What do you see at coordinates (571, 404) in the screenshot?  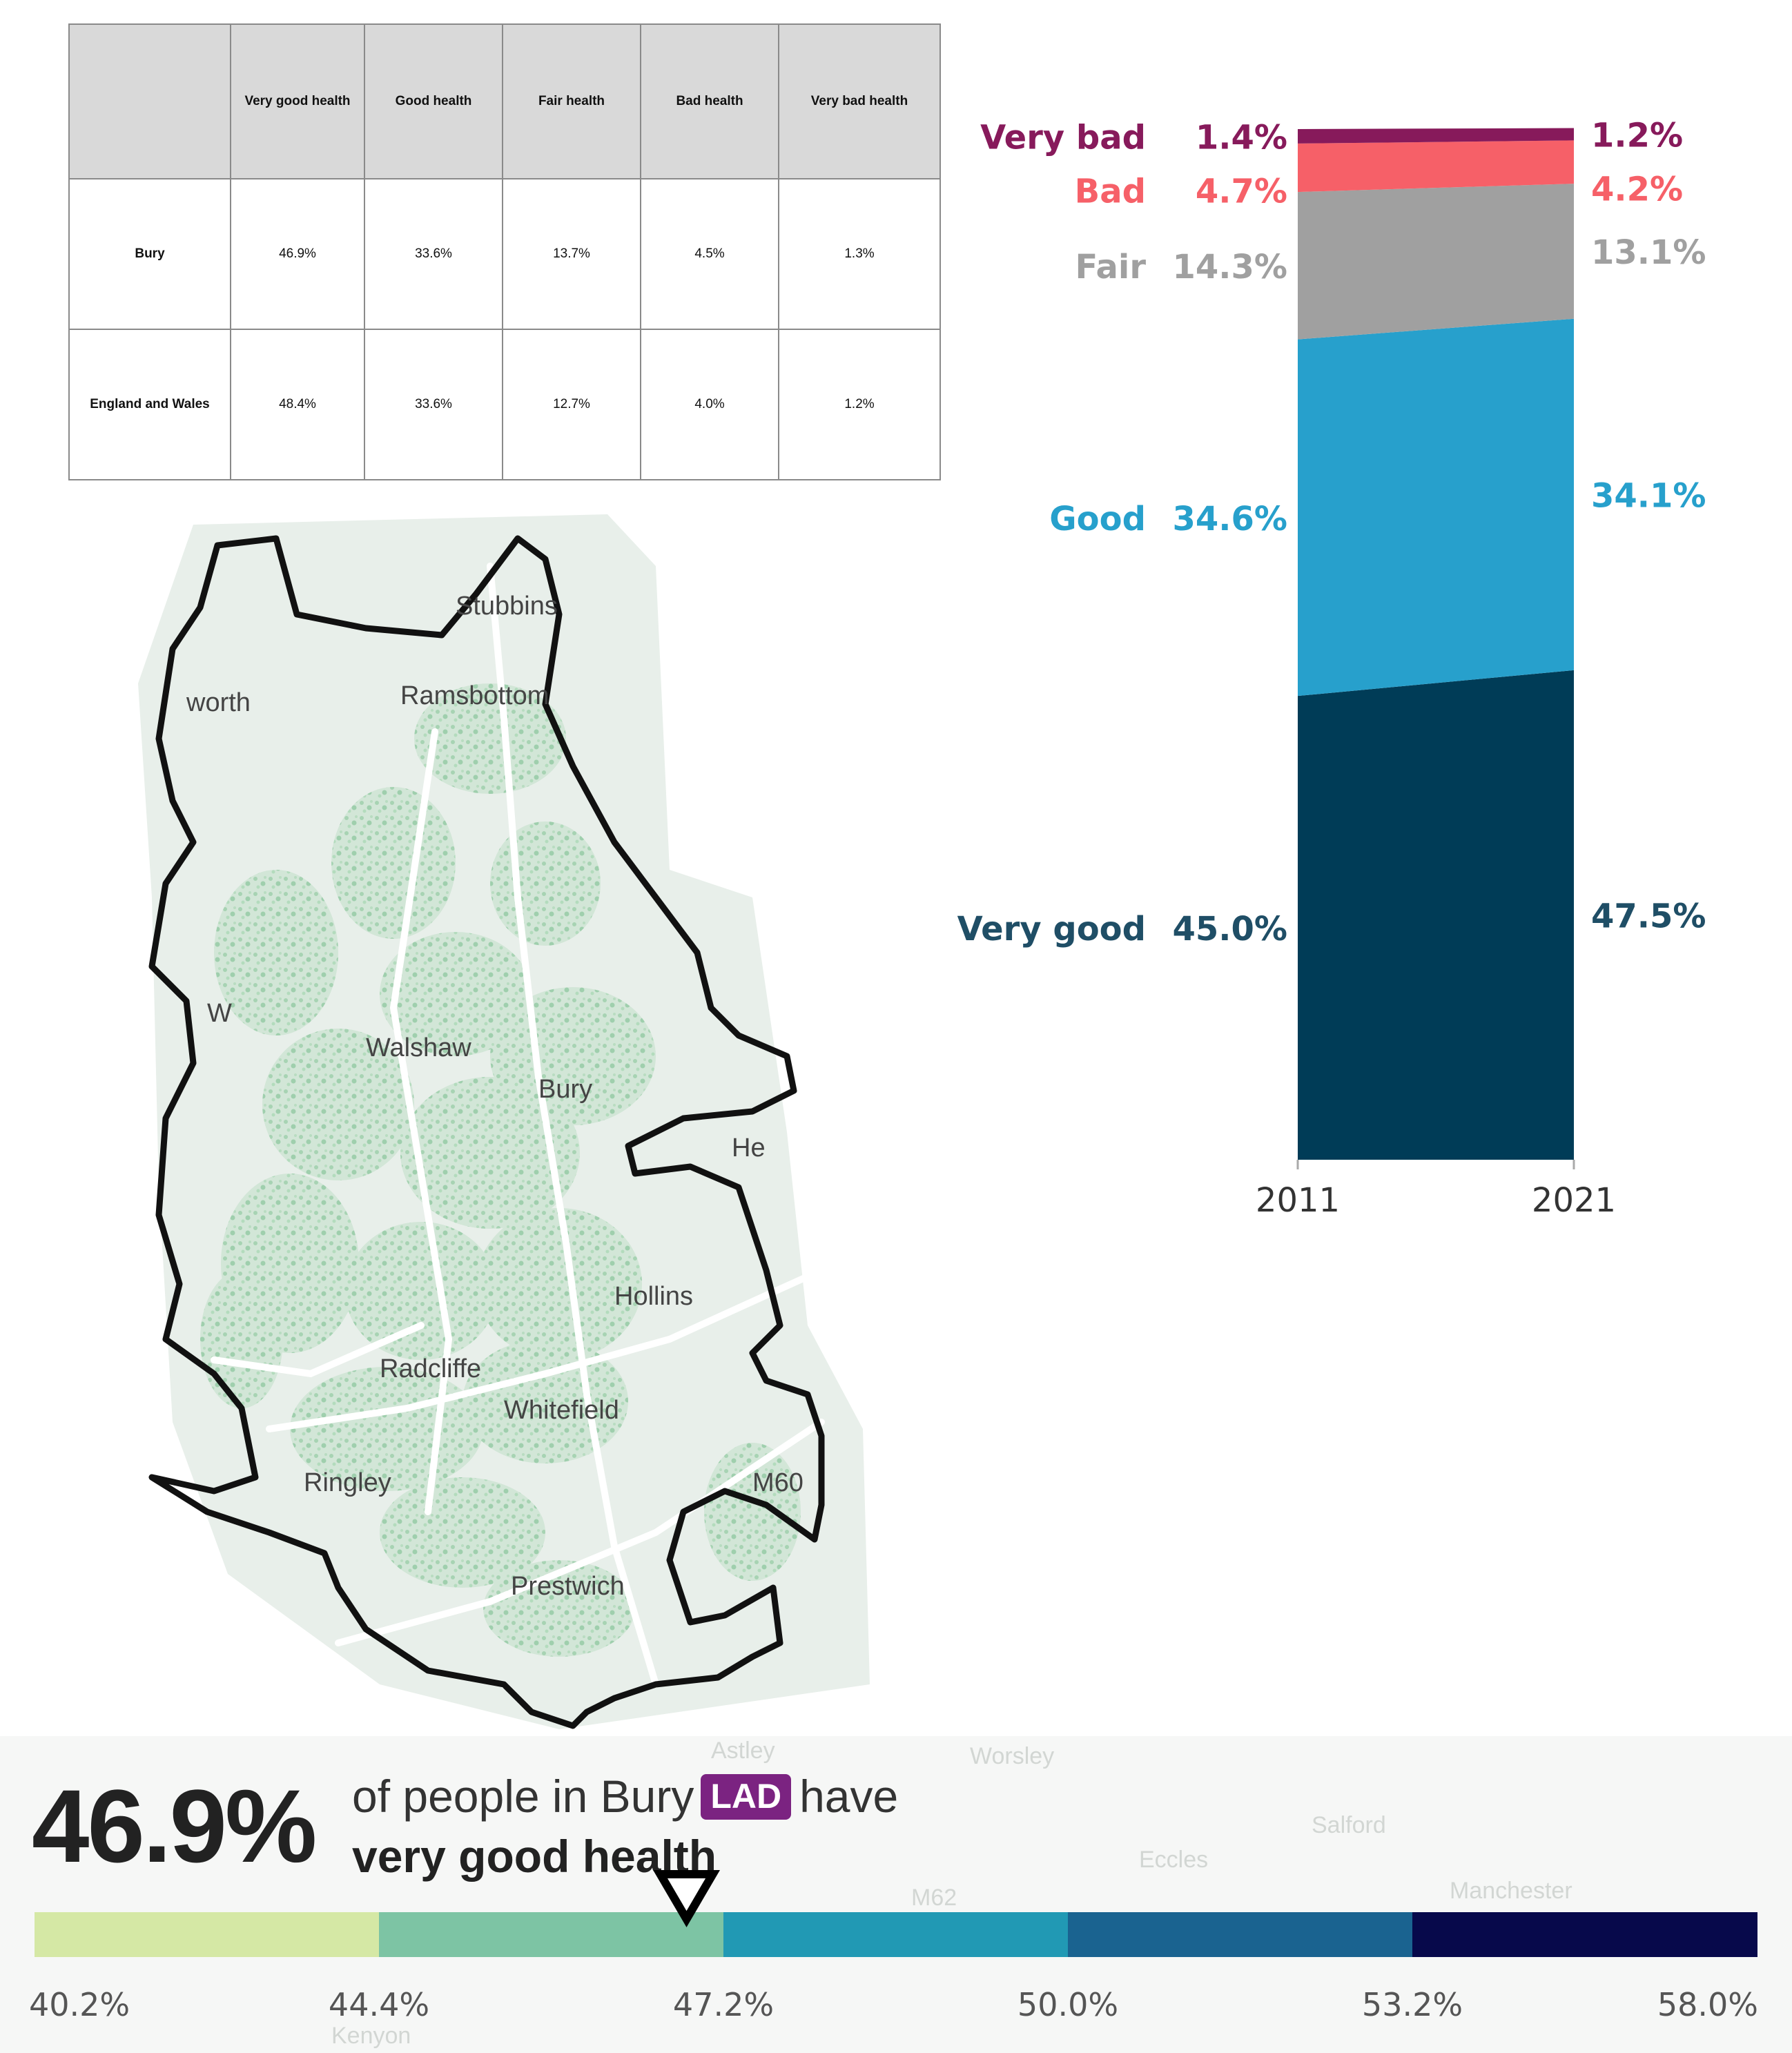 I see `table-cell: 12.7%` at bounding box center [571, 404].